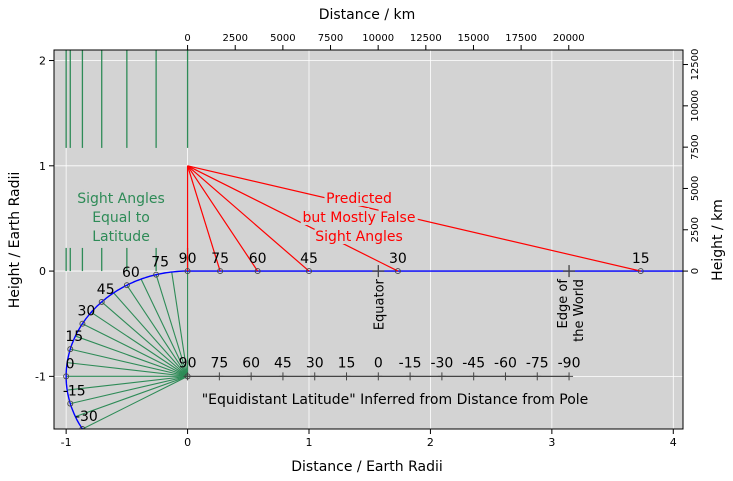 This screenshot has width=733, height=481. What do you see at coordinates (74, 392) in the screenshot?
I see `globe-latitude-label: -15` at bounding box center [74, 392].